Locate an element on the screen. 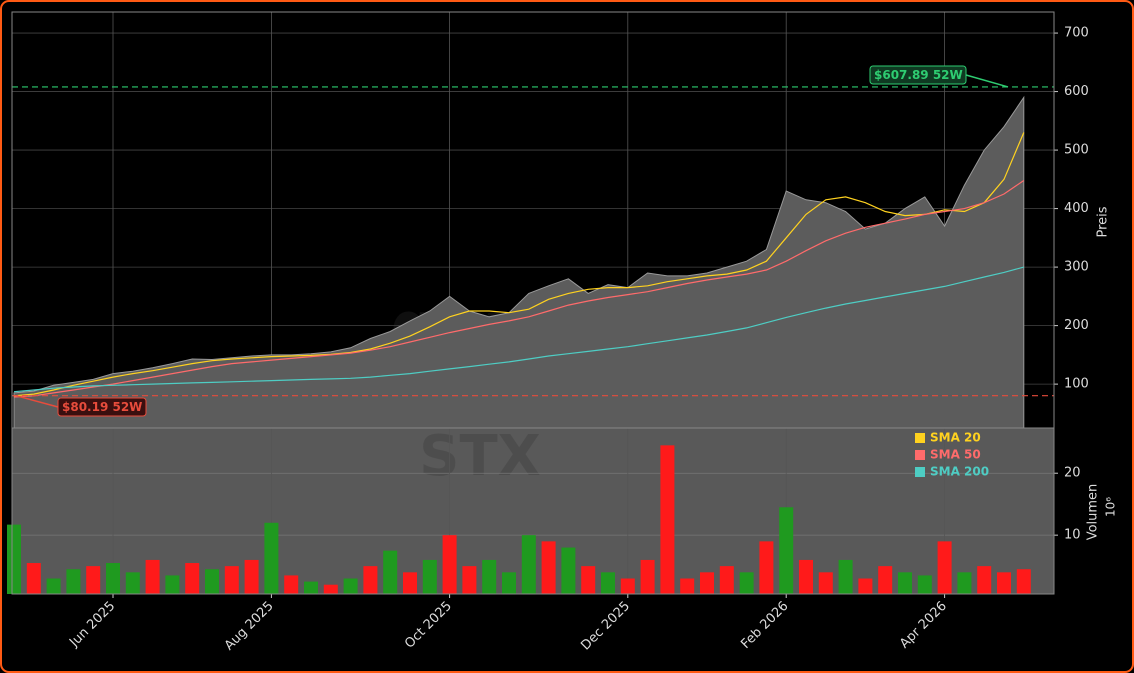 The image size is (1134, 673). y-tick-label: 300 is located at coordinates (1076, 267).